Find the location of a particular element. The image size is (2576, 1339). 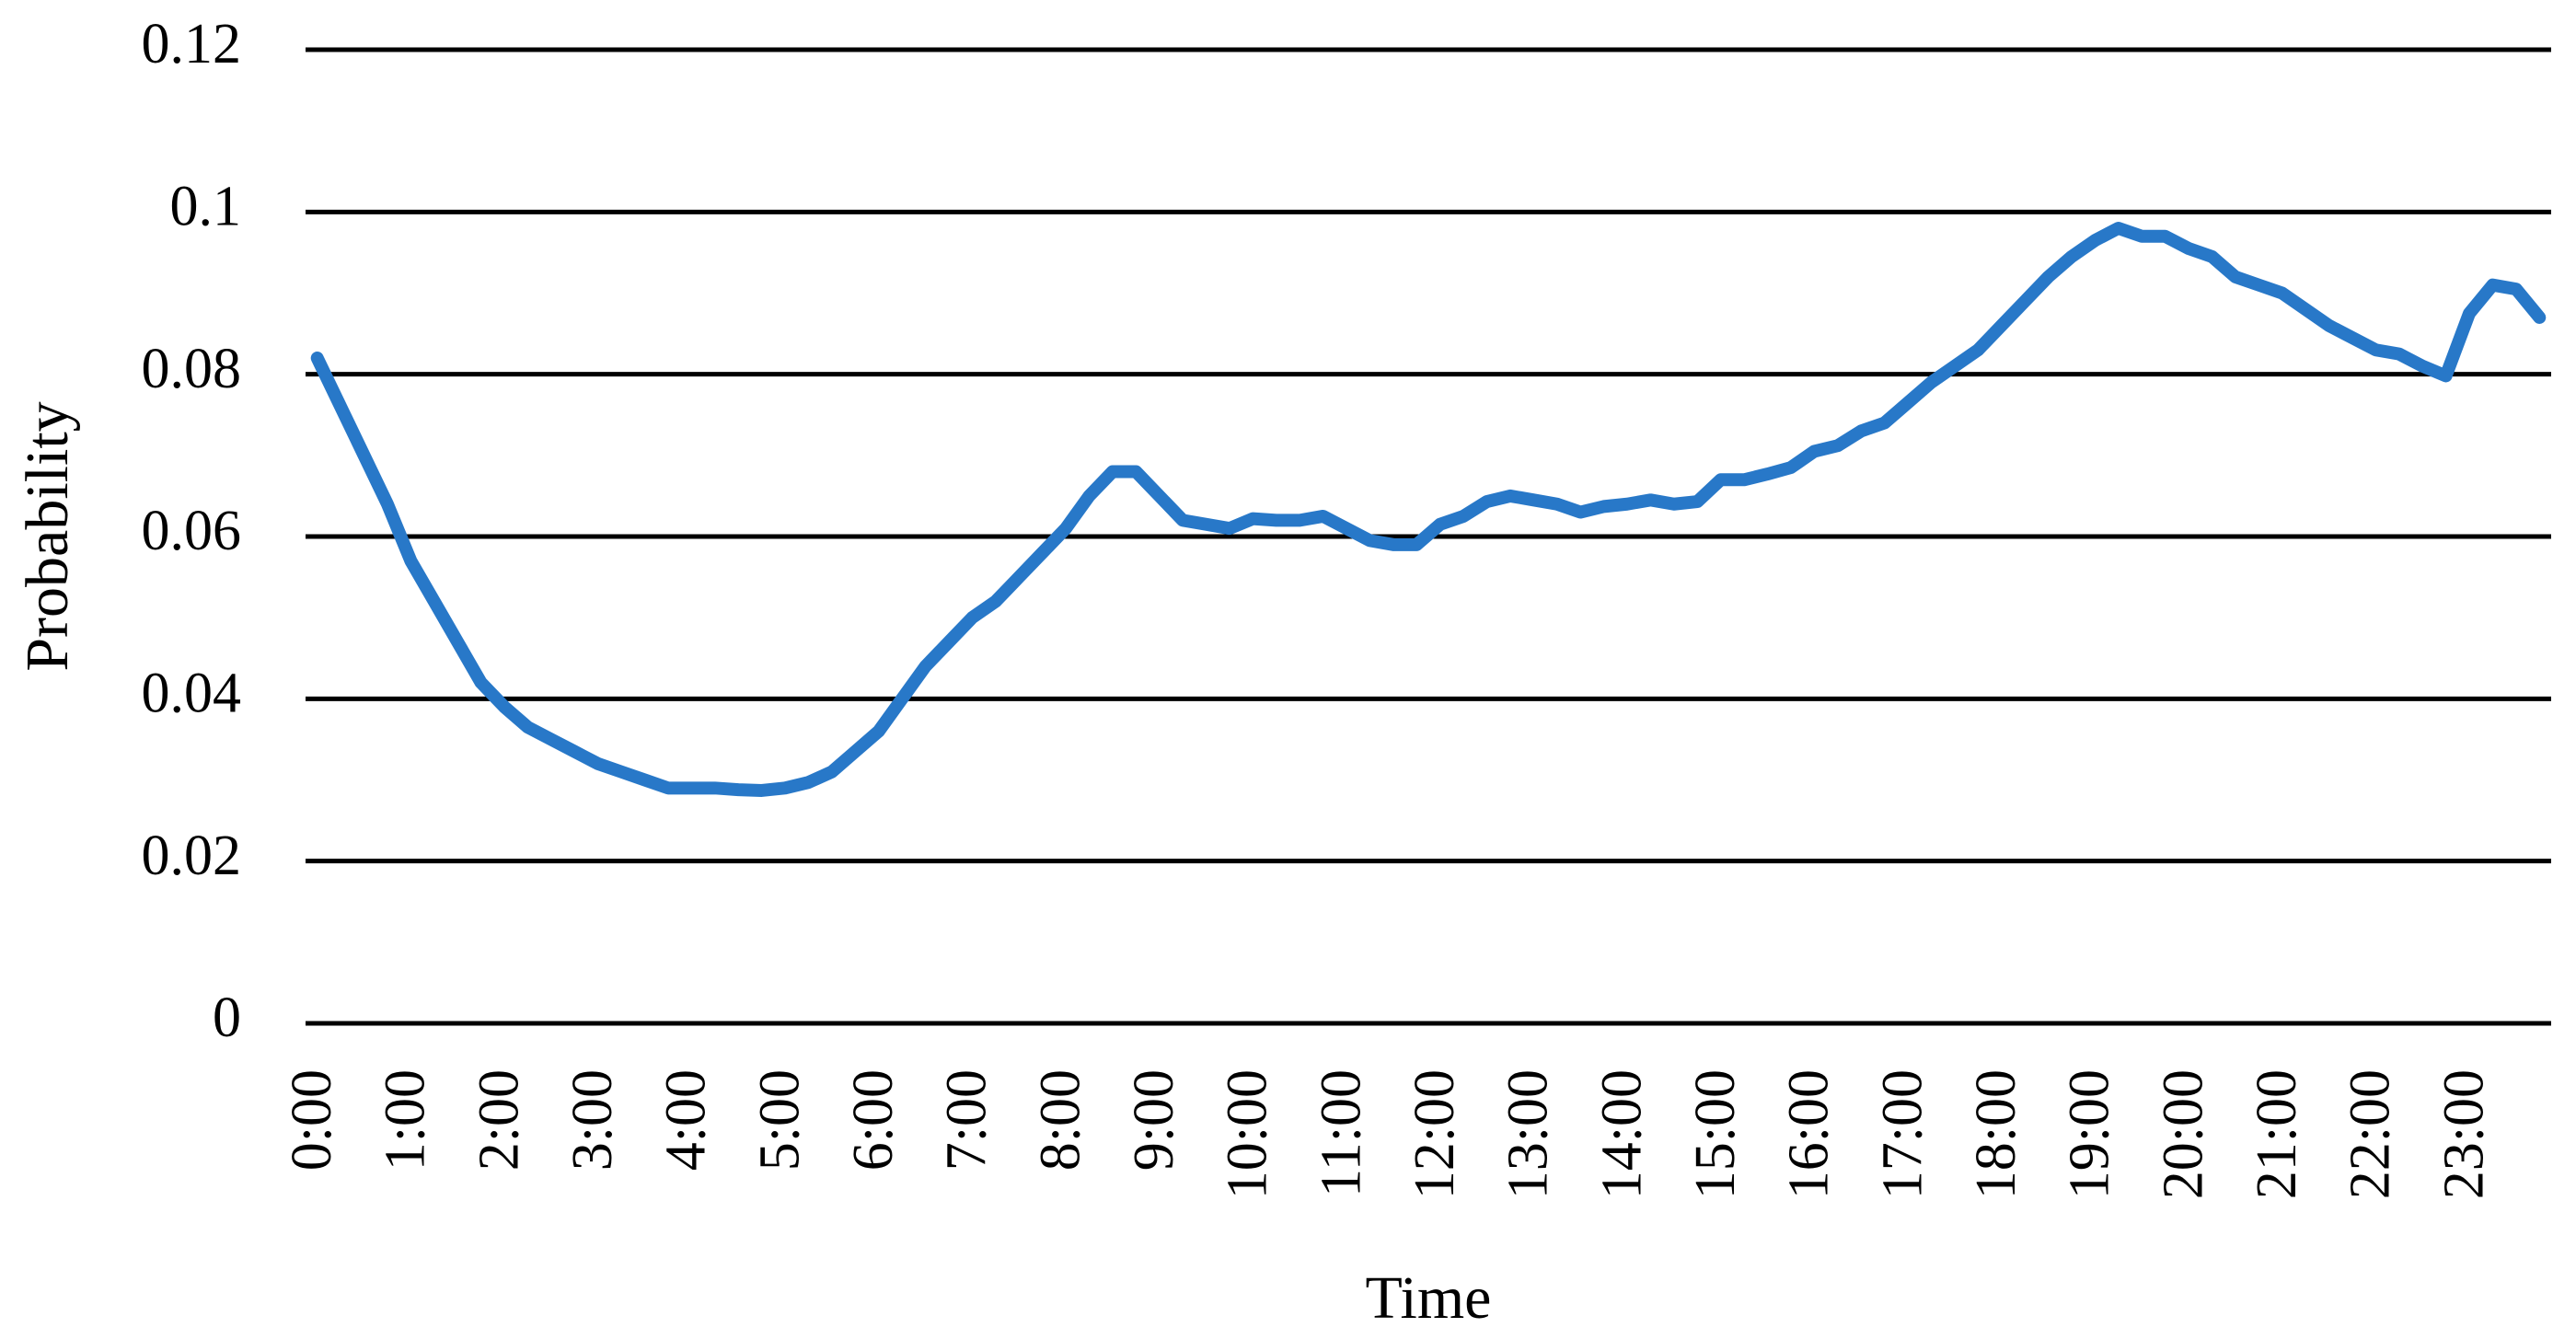

x-tick-label: 14:00 is located at coordinates (1621, 1134).